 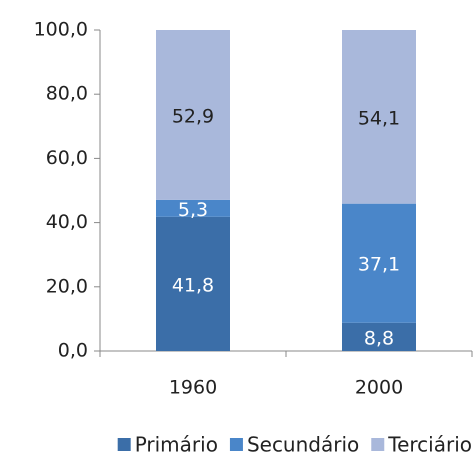 What do you see at coordinates (379, 388) in the screenshot?
I see `x-tick-label: 2000` at bounding box center [379, 388].